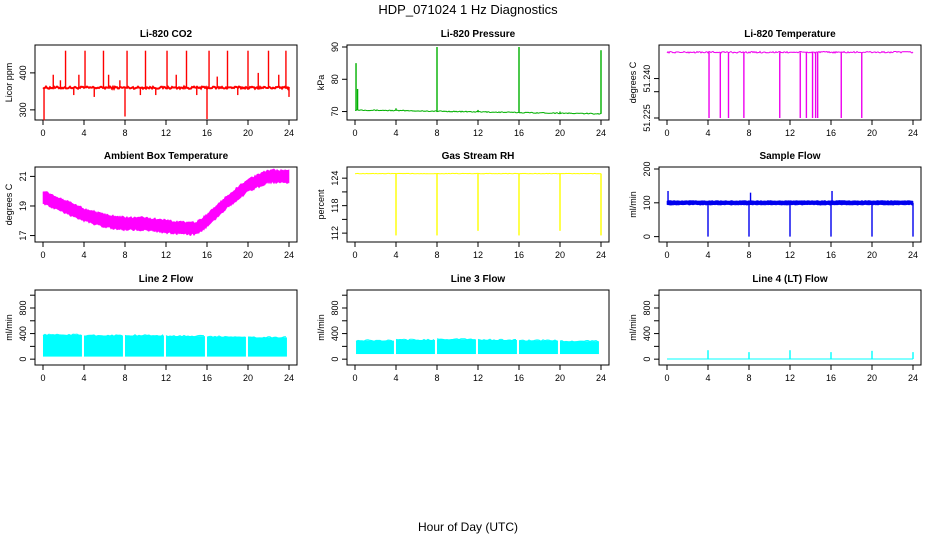 Image resolution: width=936 pixels, height=545 pixels. I want to click on panel-title: Line 4 (LT) Flow, so click(790, 279).